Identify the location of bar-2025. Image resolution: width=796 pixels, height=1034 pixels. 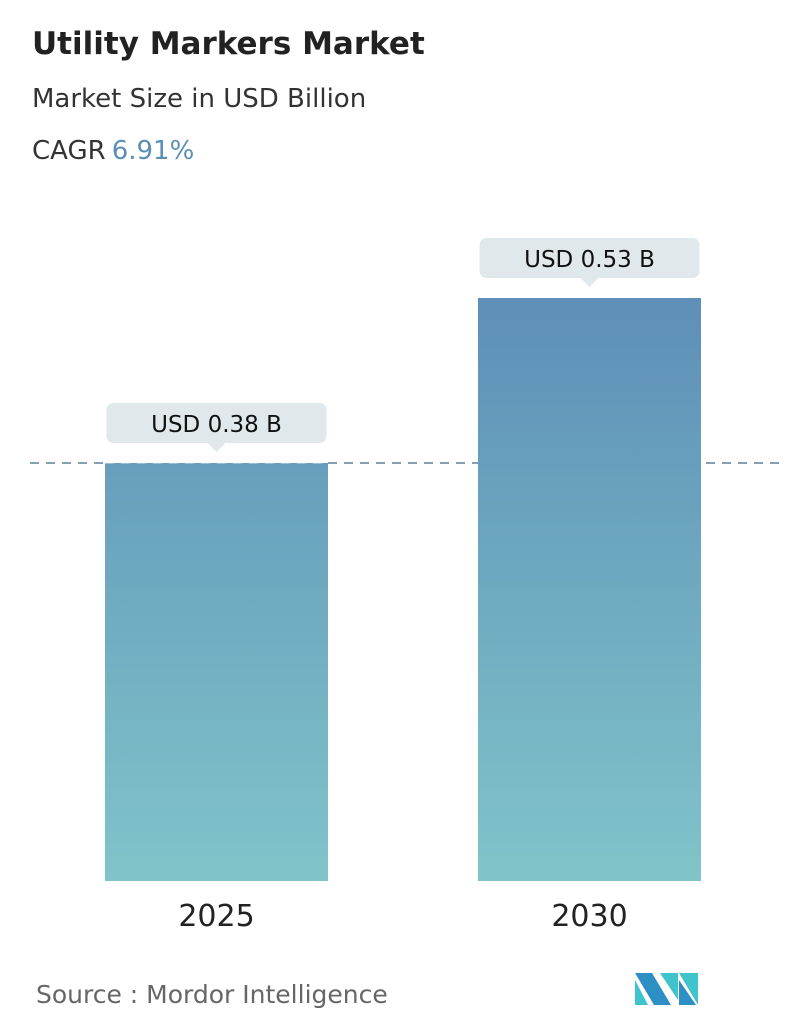
(216, 672).